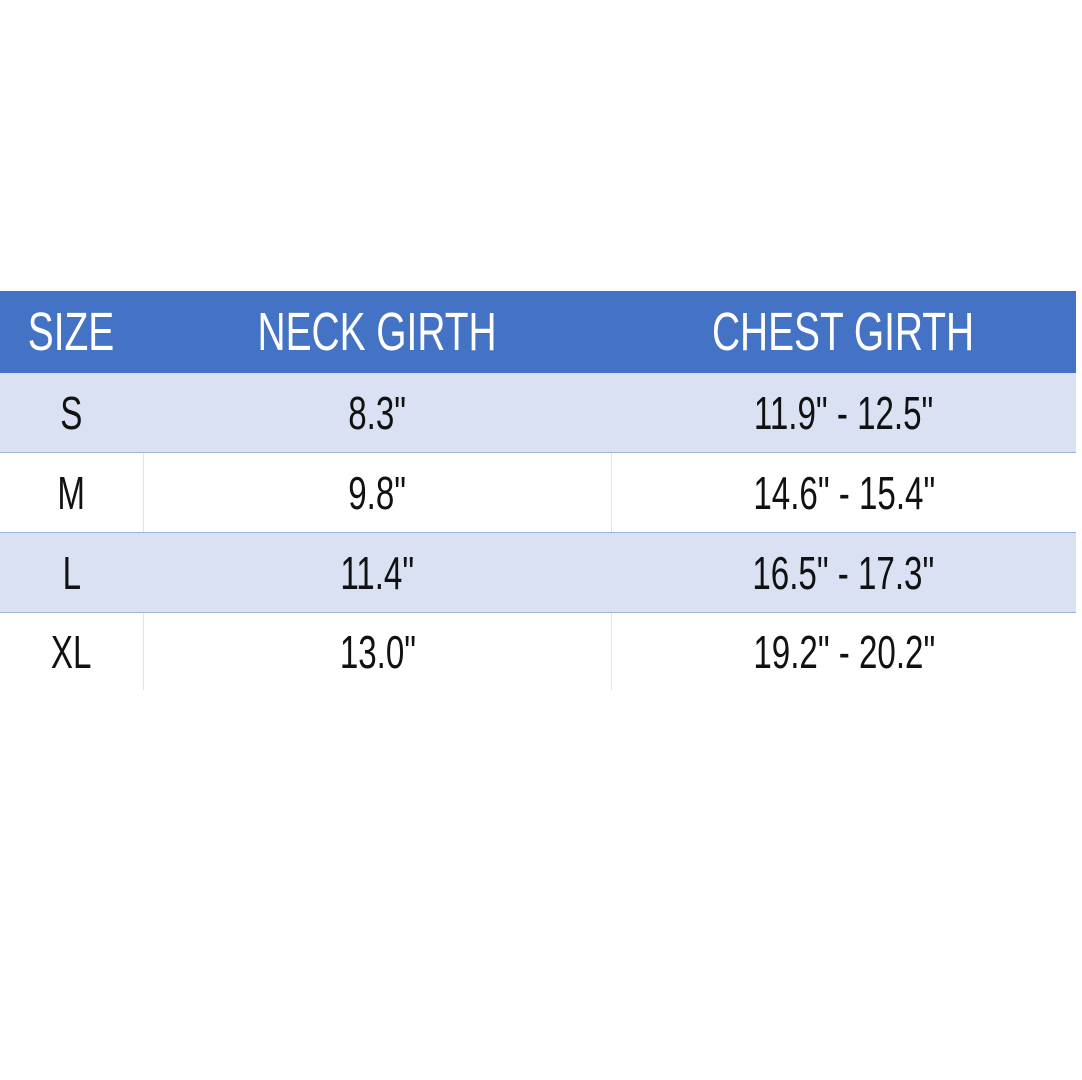  I want to click on size-cell: XL, so click(71, 651).